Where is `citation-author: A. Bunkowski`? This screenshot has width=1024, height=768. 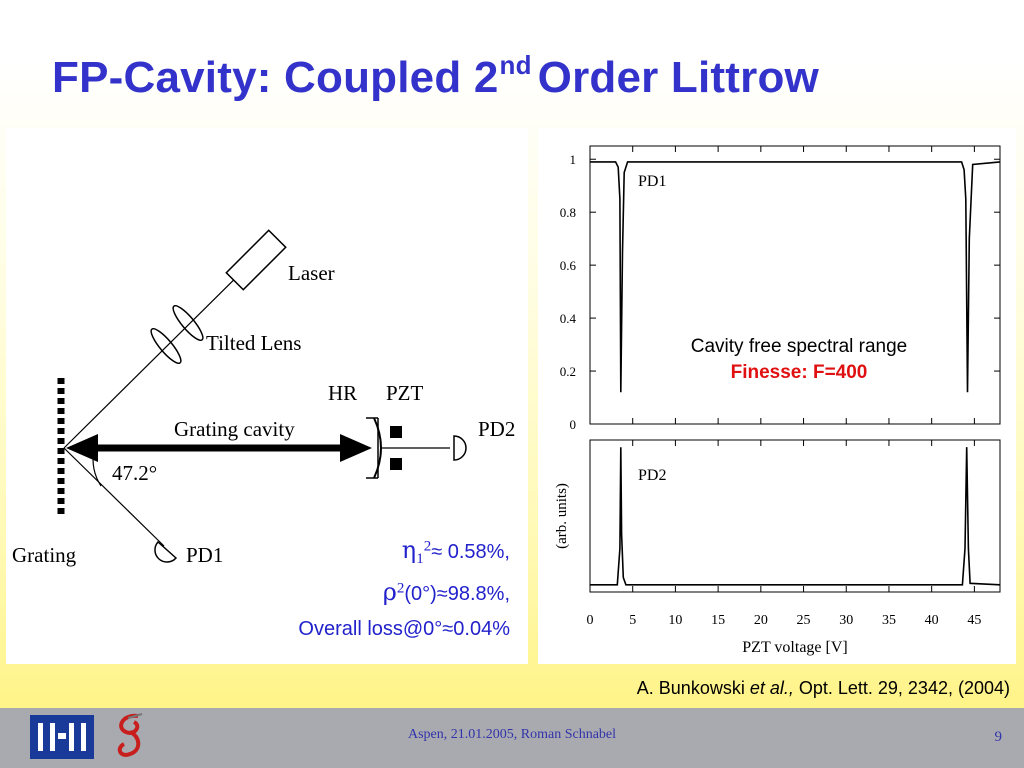 citation-author: A. Bunkowski is located at coordinates (693, 688).